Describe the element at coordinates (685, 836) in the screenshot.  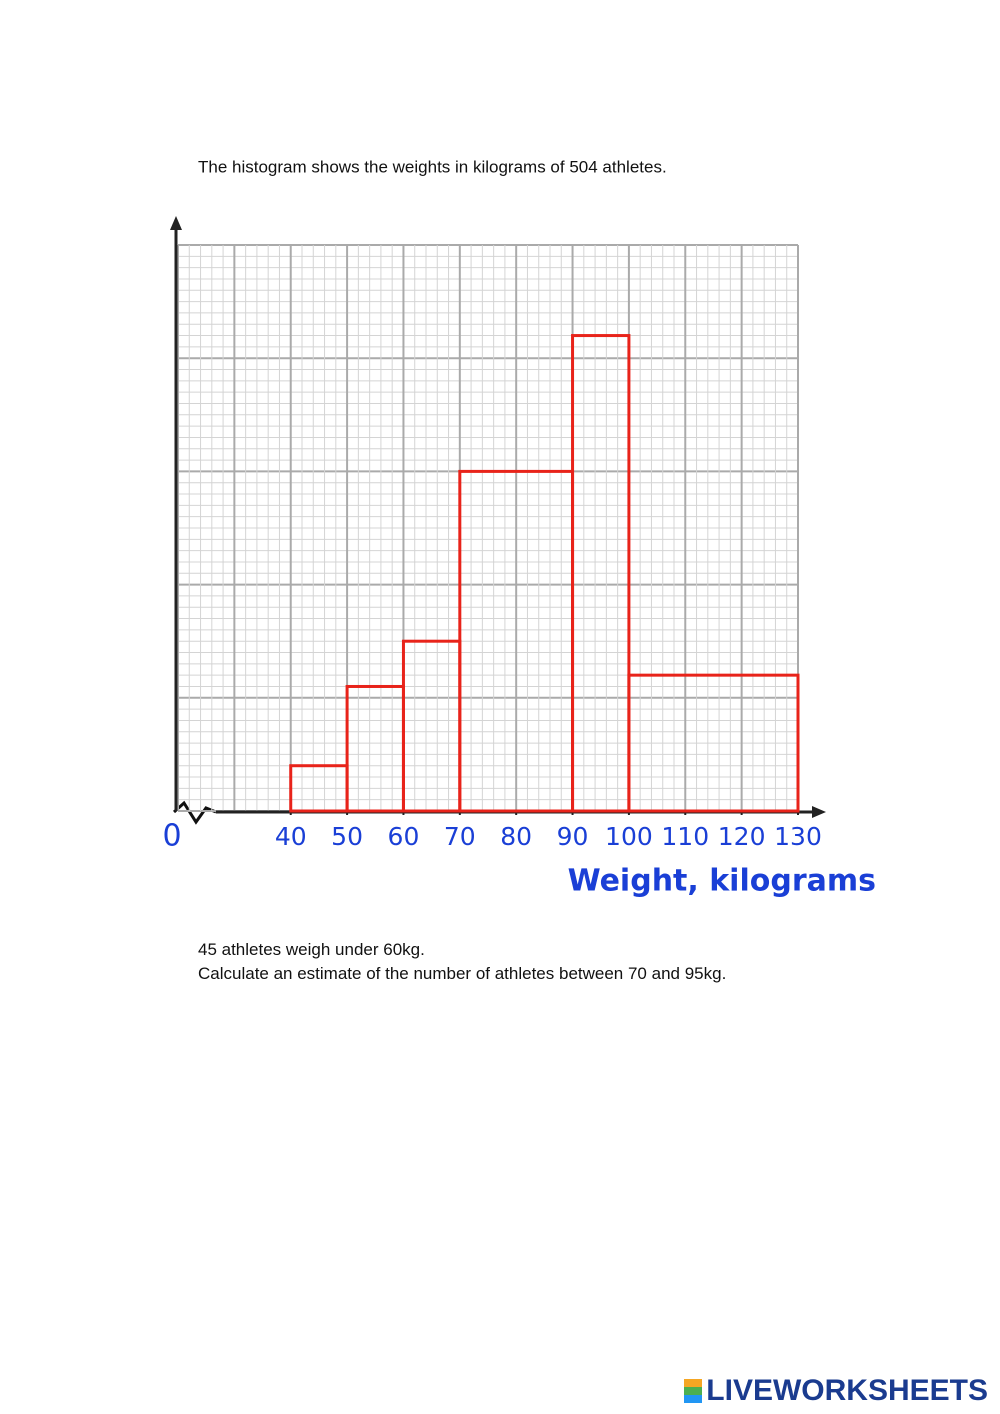
I see `x-tick-label: 110` at that location.